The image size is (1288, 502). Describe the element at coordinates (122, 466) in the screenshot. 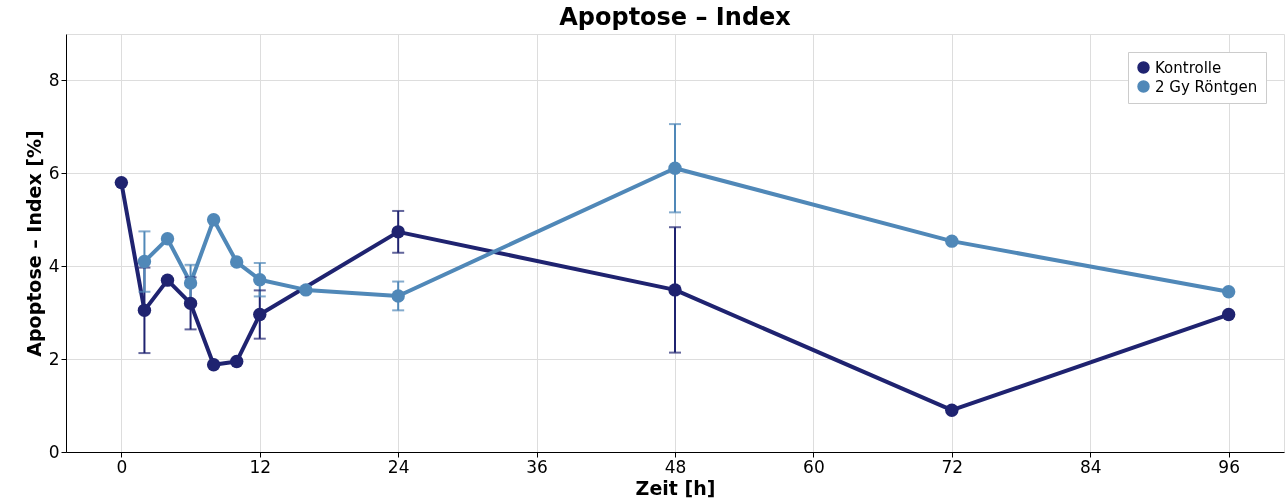

I see `x-tick-label: 0` at that location.